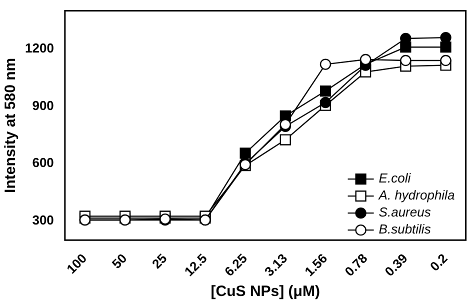  What do you see at coordinates (43, 162) in the screenshot?
I see `y-tick-label: 600` at bounding box center [43, 162].